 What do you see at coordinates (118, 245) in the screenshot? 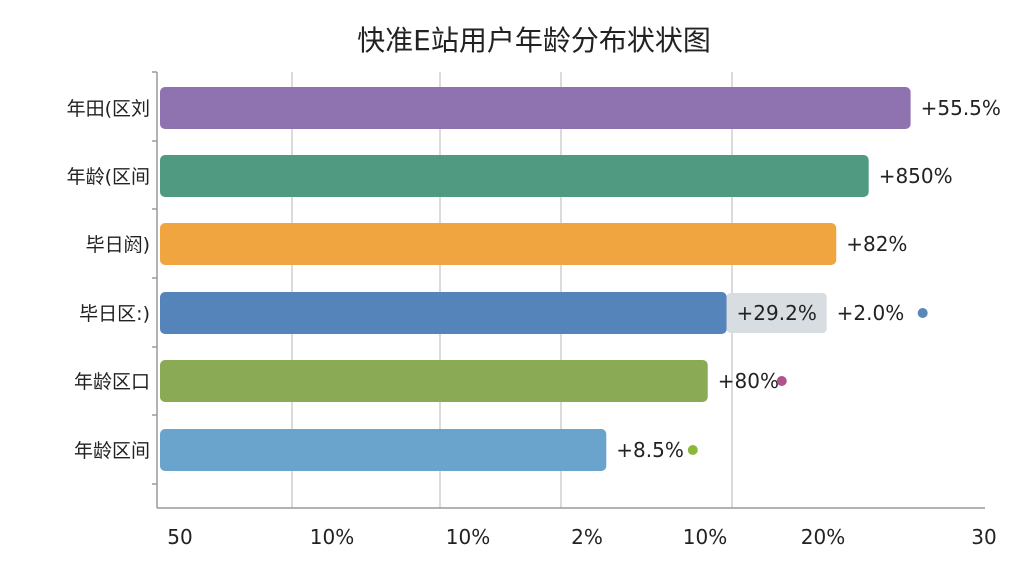
I see `category-label: 毕日阏)` at bounding box center [118, 245].